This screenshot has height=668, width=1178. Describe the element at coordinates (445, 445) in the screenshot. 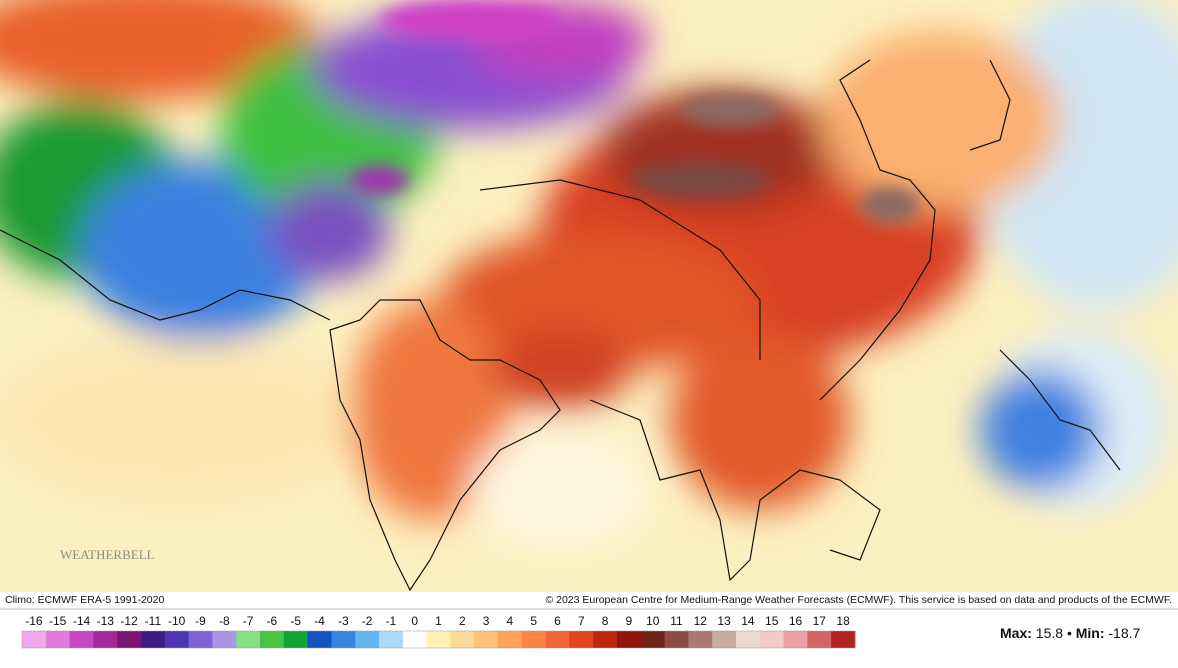

I see `india-outline` at that location.